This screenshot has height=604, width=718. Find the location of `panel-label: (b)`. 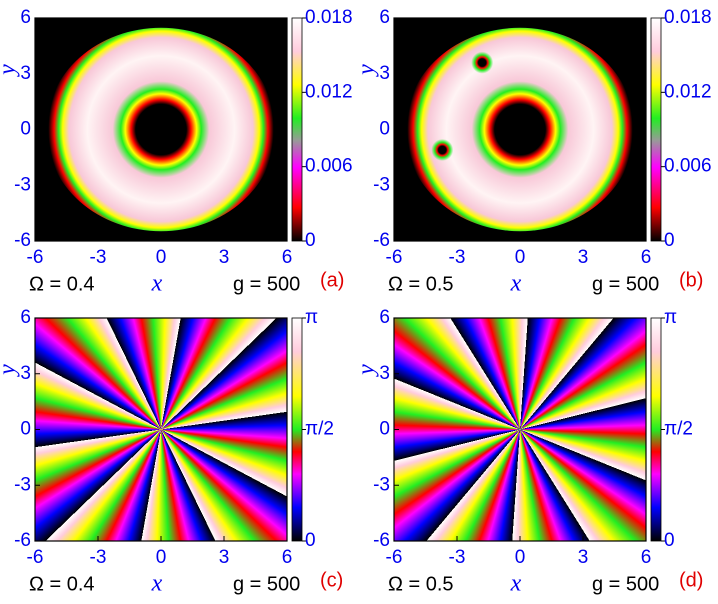

panel-label: (b) is located at coordinates (691, 280).